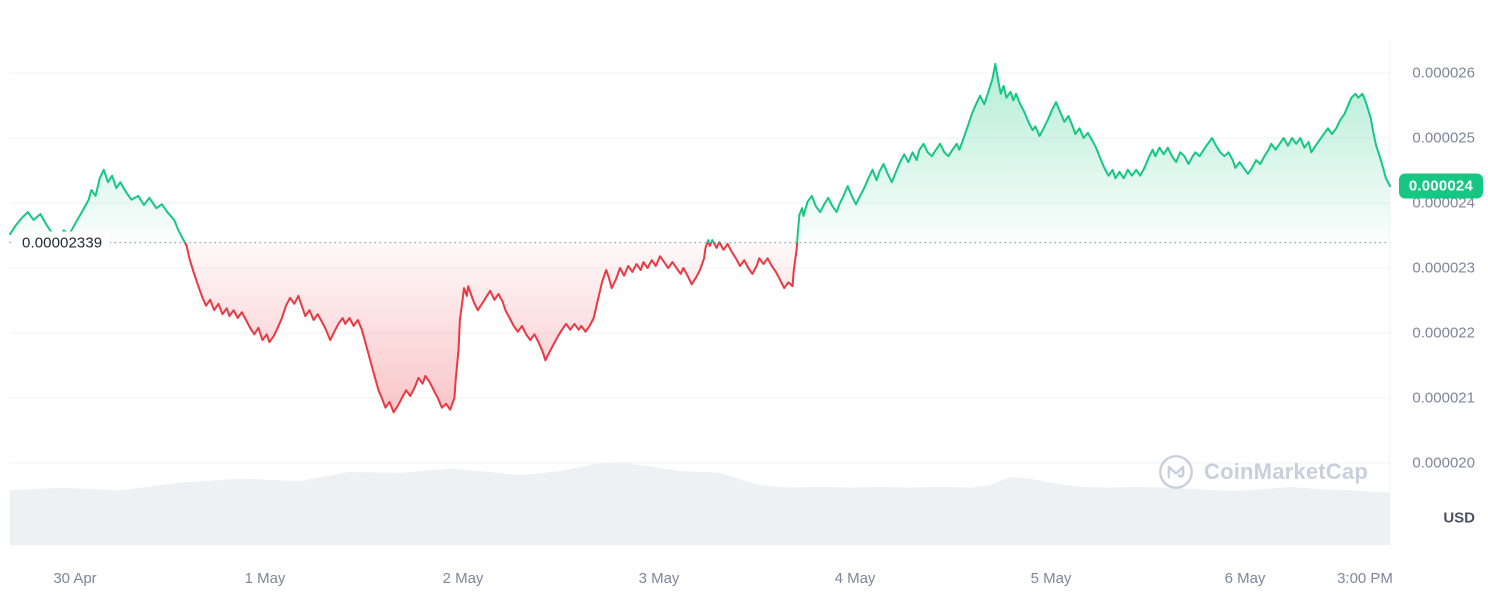 Image resolution: width=1488 pixels, height=612 pixels. I want to click on y-axis-tick-label: 0.000020, so click(1443, 463).